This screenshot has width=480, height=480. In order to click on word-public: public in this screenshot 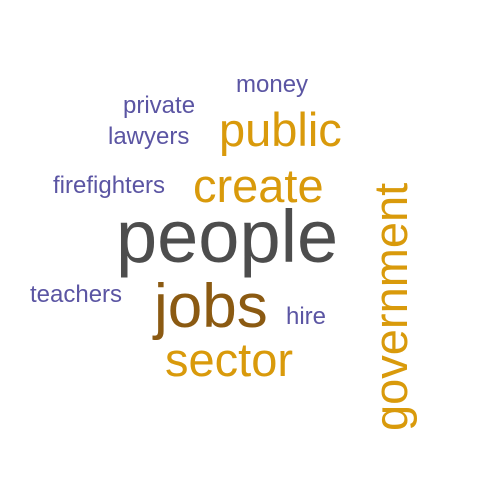, I will do `click(280, 129)`.